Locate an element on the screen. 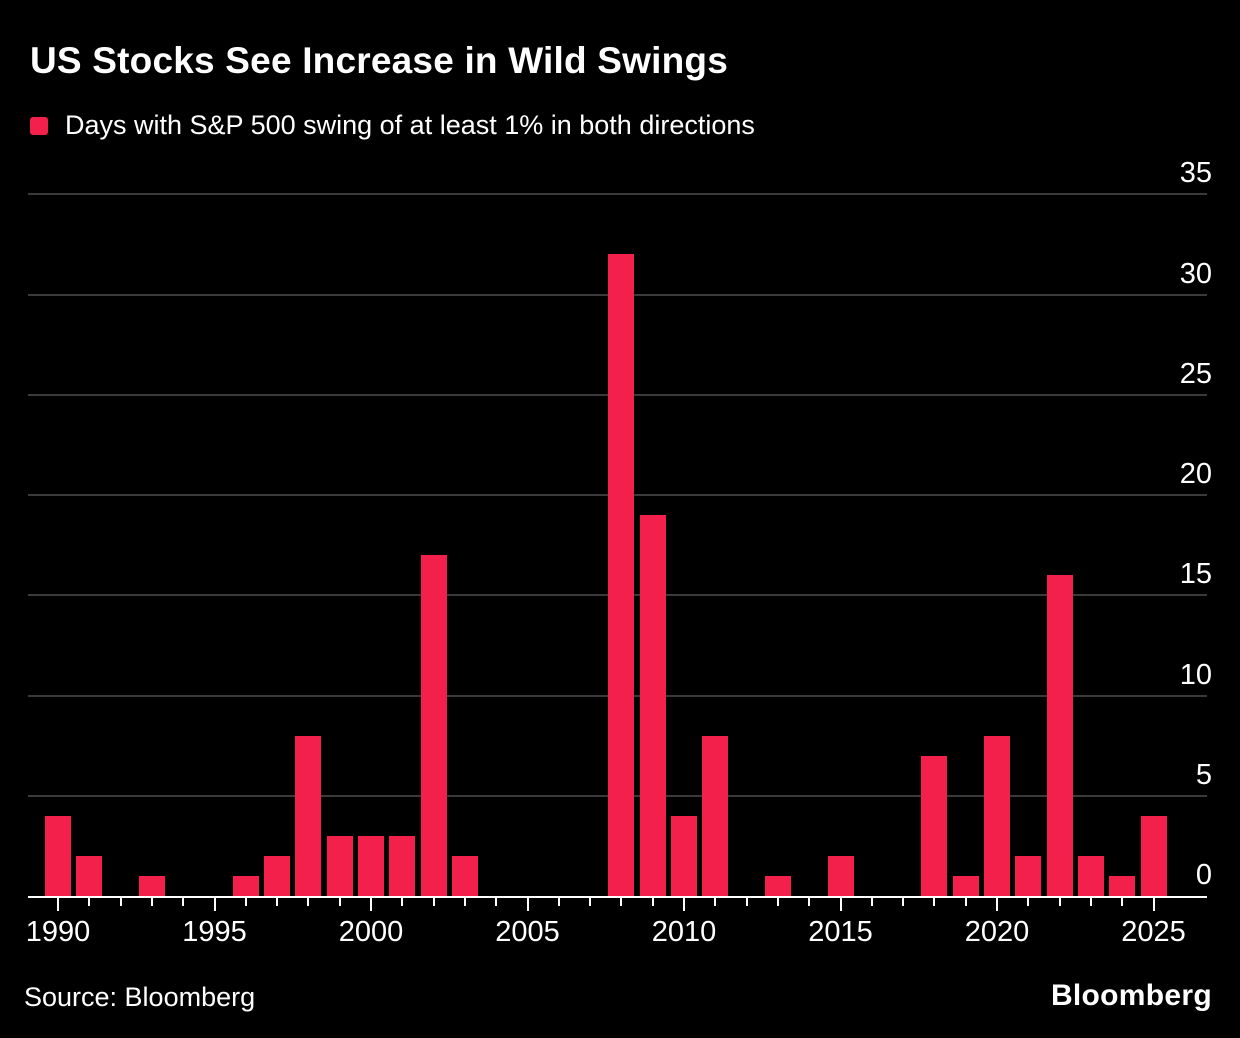  x-axis-major-tick-2005 is located at coordinates (527, 904).